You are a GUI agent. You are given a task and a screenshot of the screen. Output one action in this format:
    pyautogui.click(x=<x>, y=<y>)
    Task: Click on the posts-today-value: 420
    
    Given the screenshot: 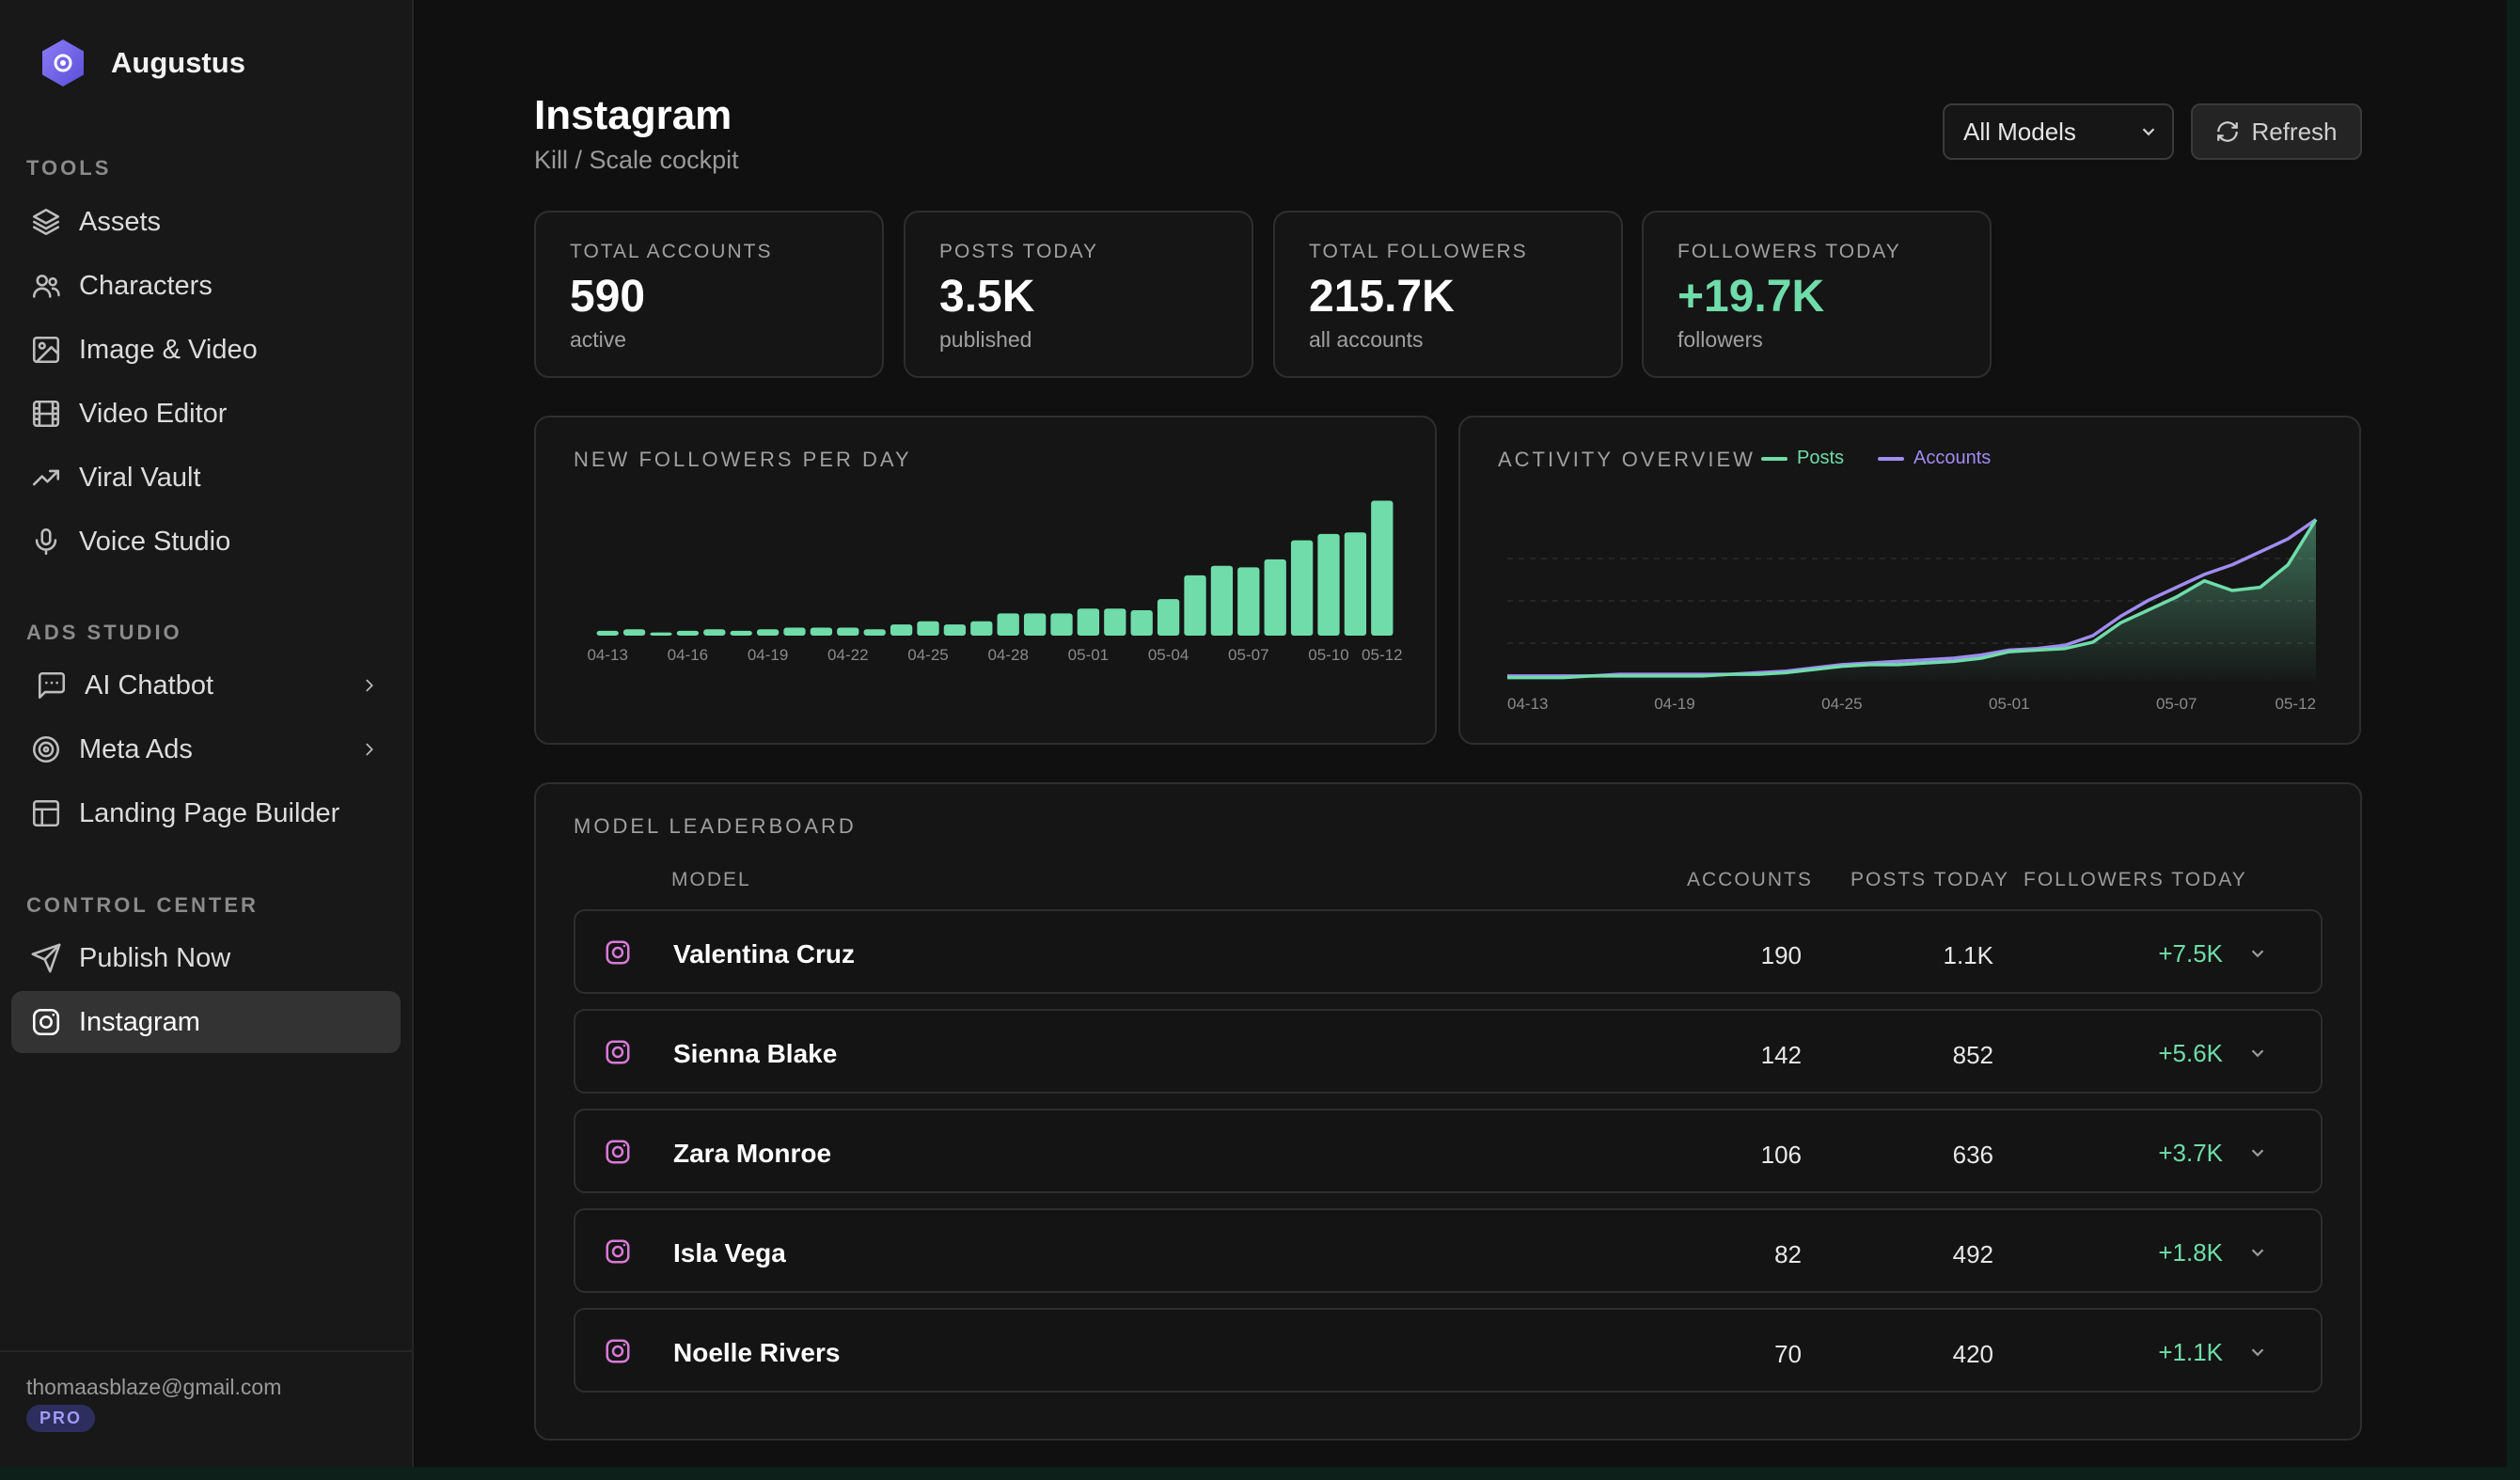 What is the action you would take?
    pyautogui.click(x=1973, y=1354)
    